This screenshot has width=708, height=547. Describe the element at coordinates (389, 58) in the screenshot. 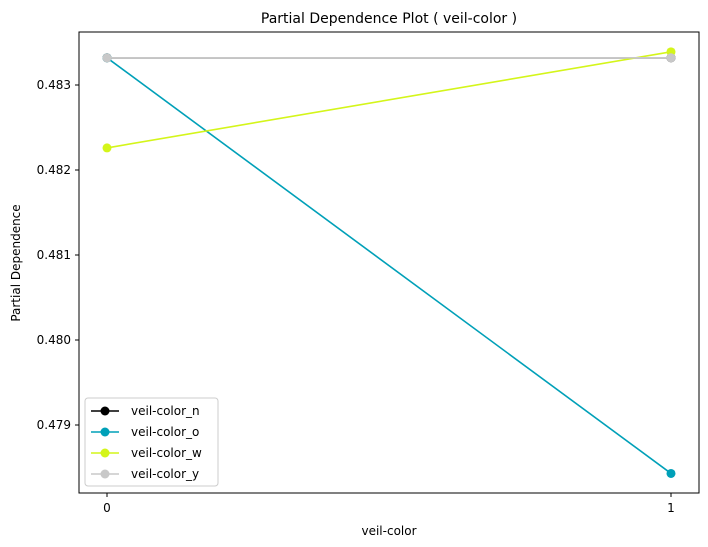

I see `series-veil-color_y` at that location.